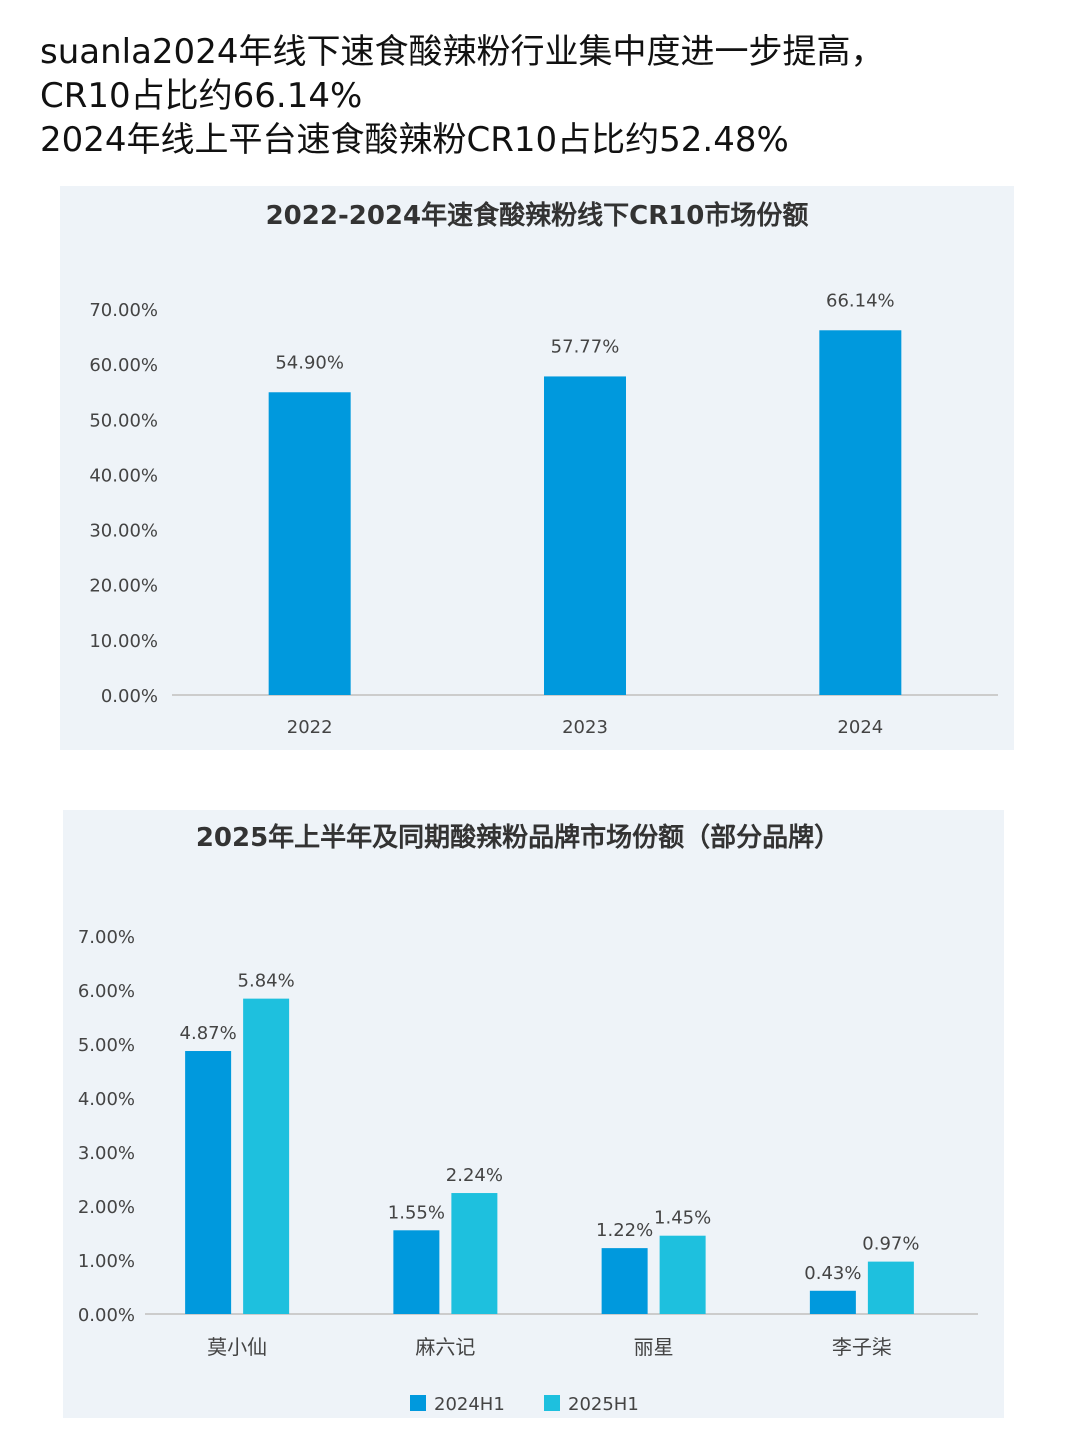  Describe the element at coordinates (310, 727) in the screenshot. I see `x-tick-label: 2022` at that location.